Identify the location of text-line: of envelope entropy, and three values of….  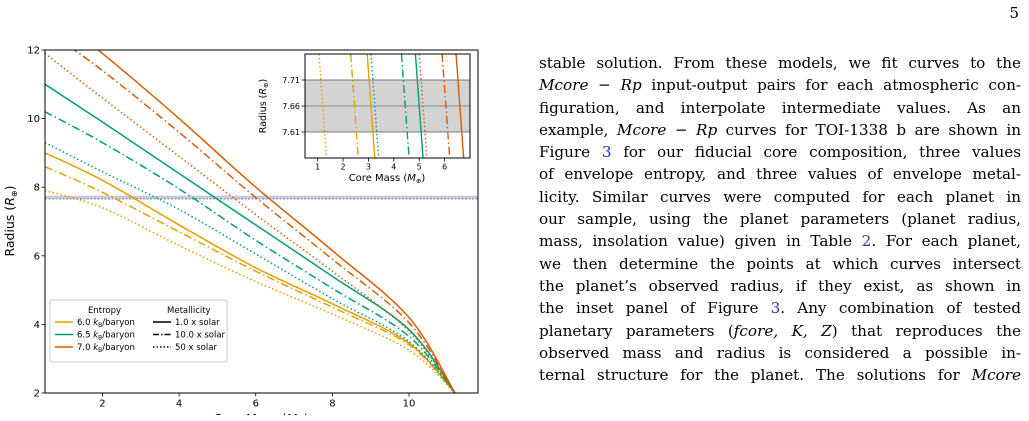
(780, 174).